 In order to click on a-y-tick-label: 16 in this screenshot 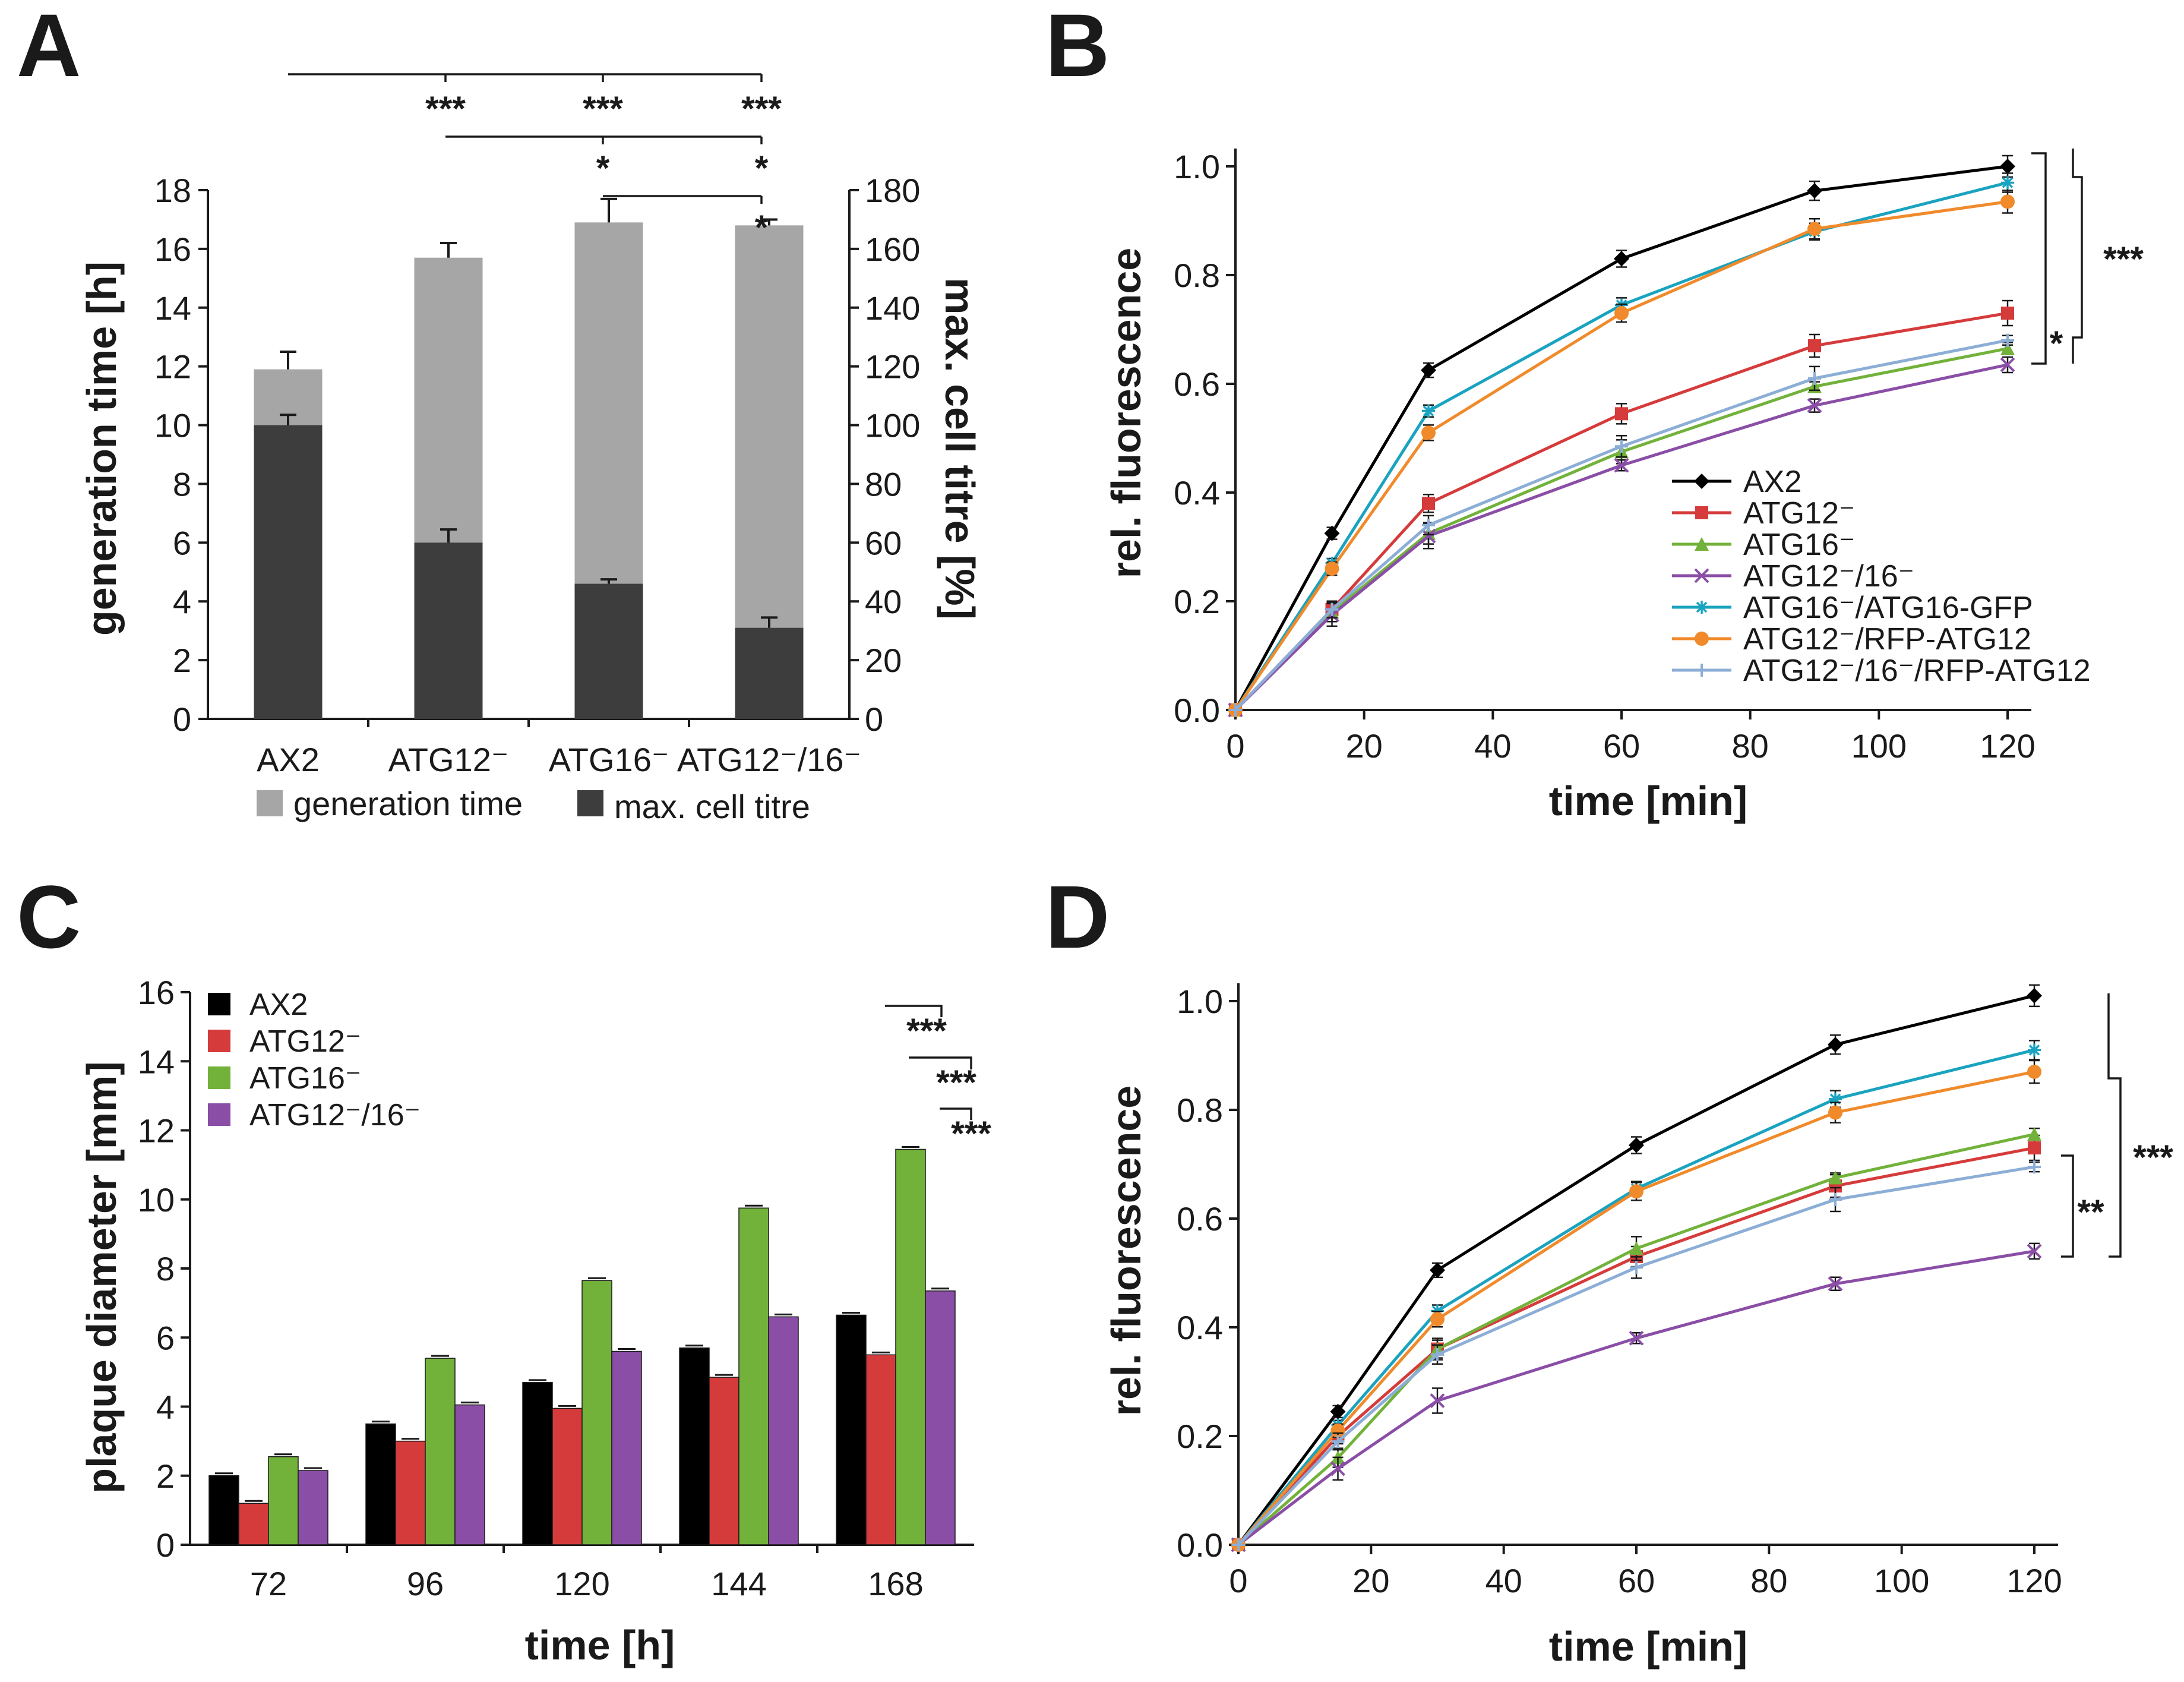, I will do `click(172, 249)`.